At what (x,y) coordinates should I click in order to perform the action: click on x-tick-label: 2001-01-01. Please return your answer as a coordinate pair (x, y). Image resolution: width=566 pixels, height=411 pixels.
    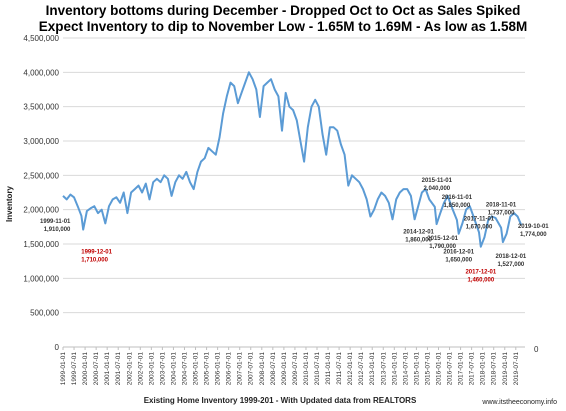
    Looking at the image, I should click on (107, 369).